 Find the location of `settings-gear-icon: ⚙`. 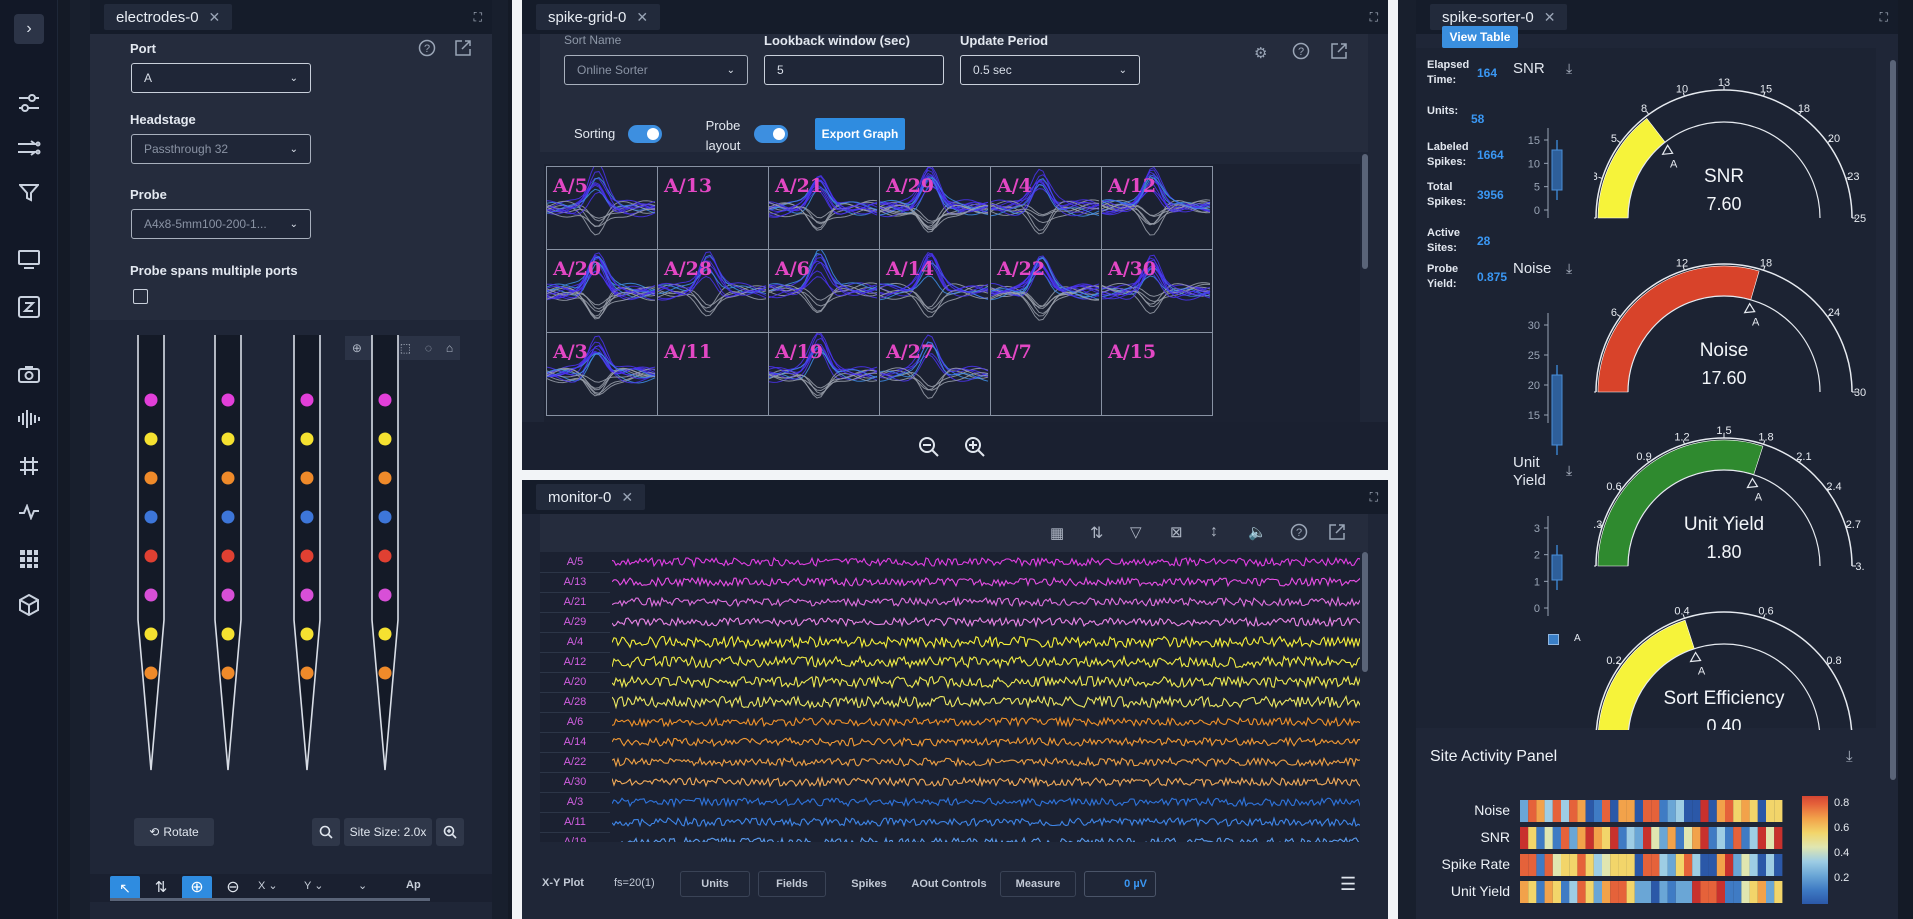

settings-gear-icon: ⚙ is located at coordinates (1261, 53).